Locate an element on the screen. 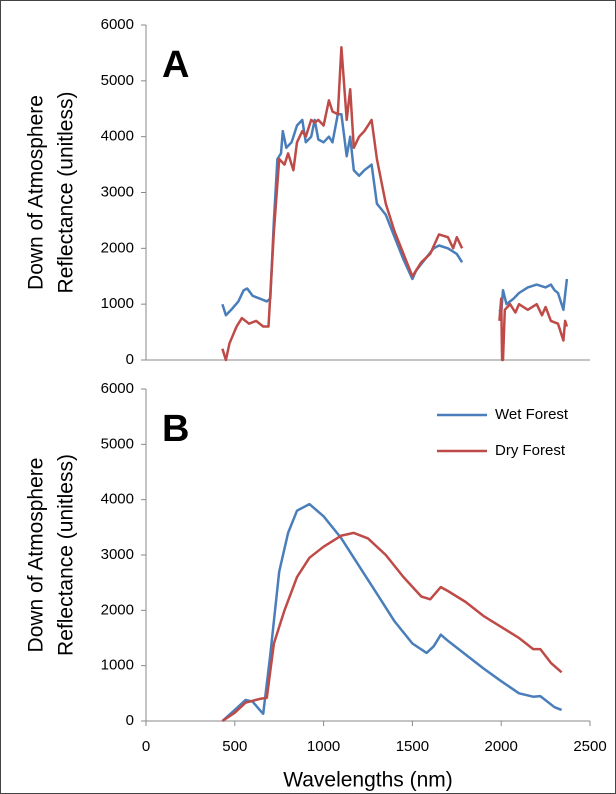 Image resolution: width=616 pixels, height=794 pixels. legend-label: Wet Forest is located at coordinates (532, 414).